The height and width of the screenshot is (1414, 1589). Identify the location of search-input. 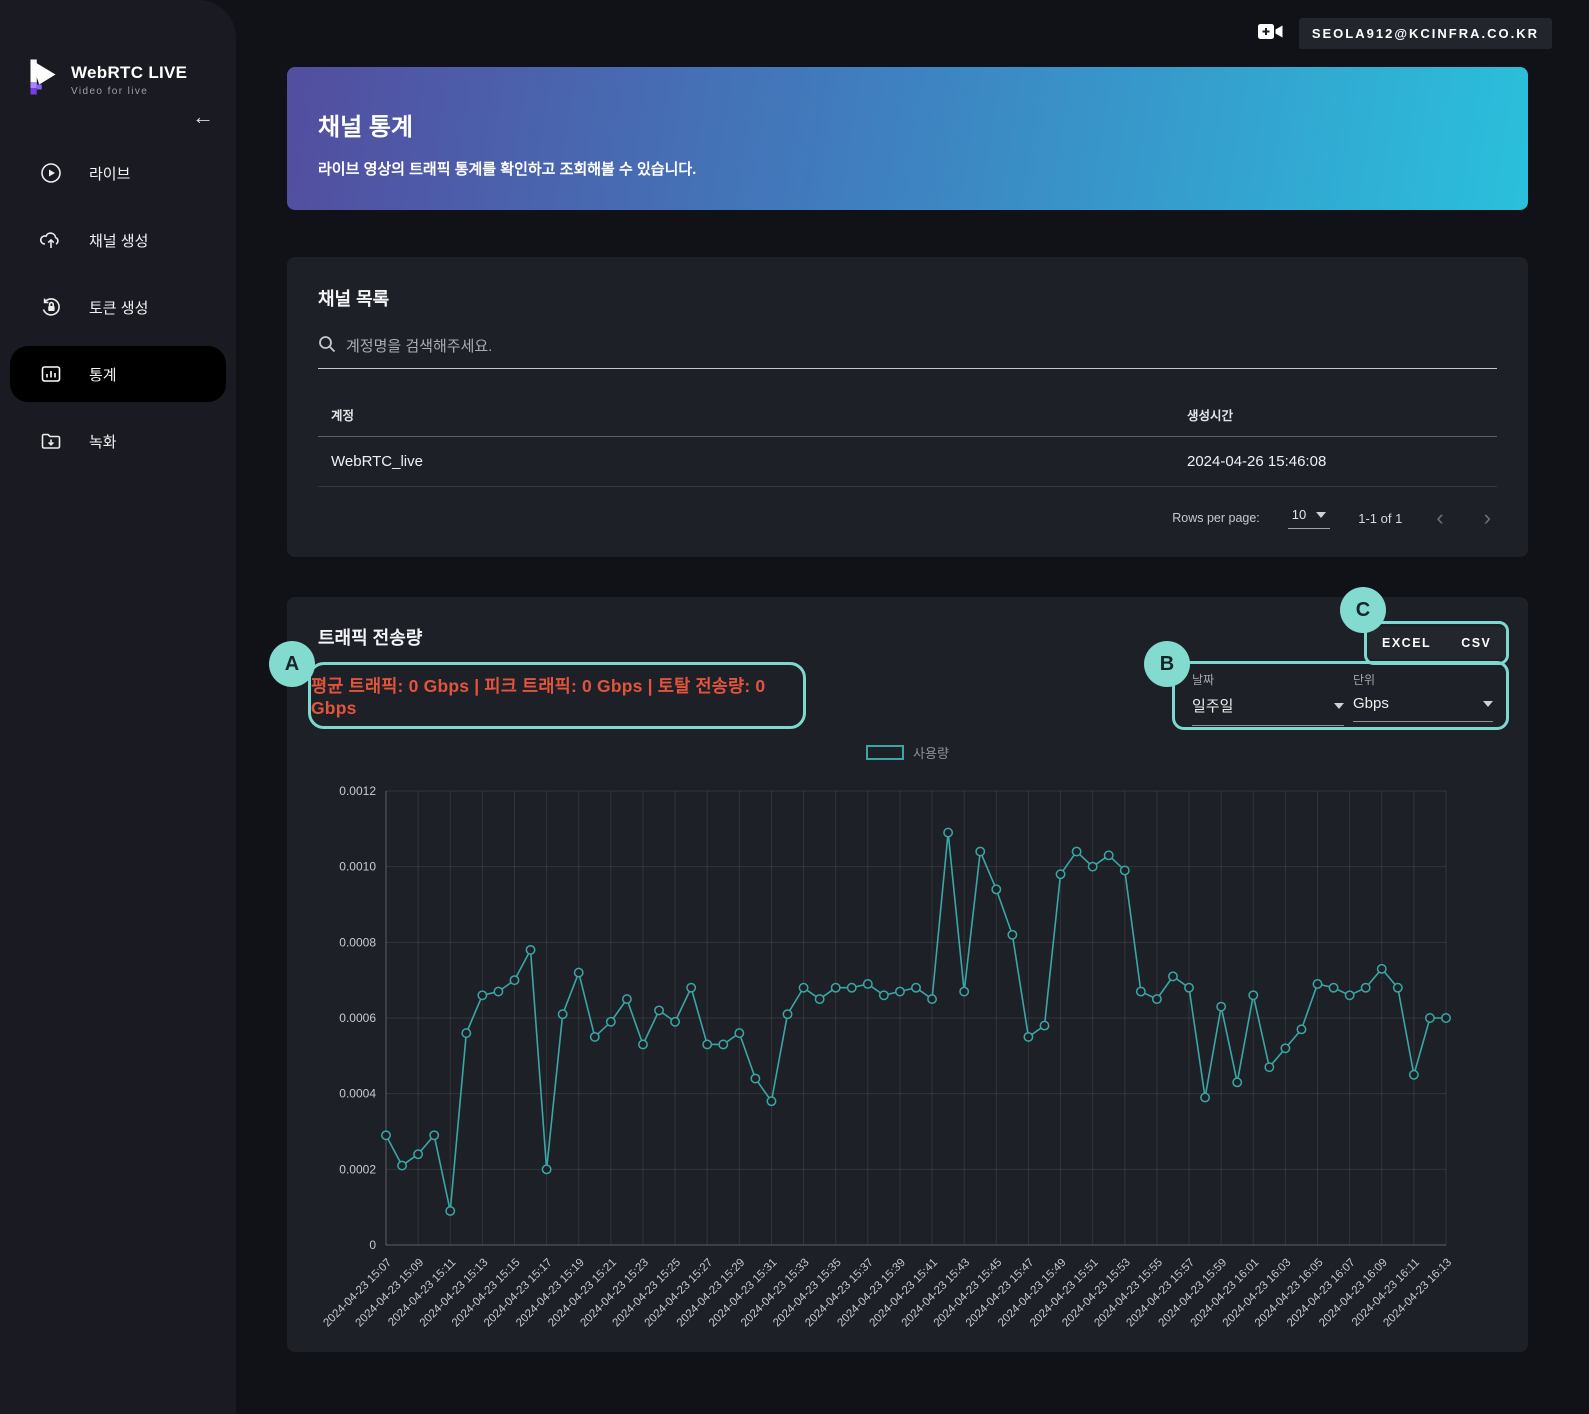
(921, 346).